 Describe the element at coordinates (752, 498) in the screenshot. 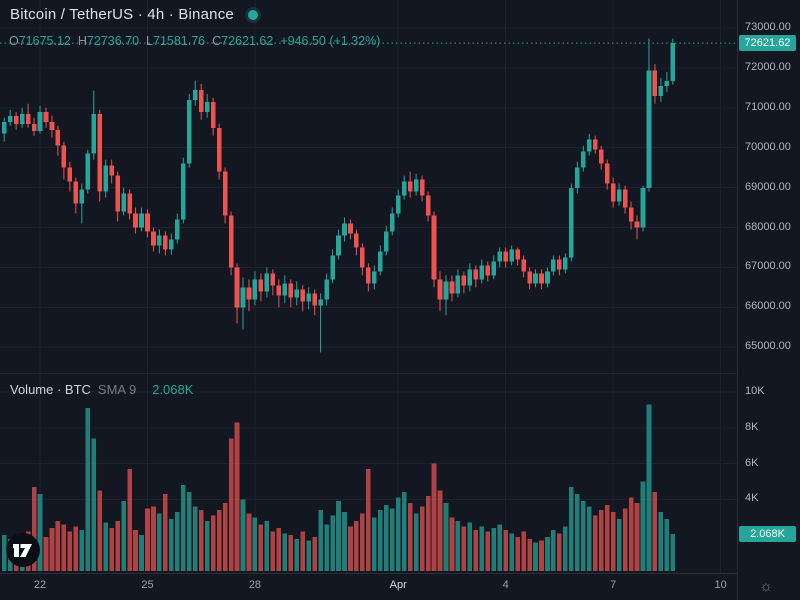

I see `volume-tick-label: 4K` at that location.